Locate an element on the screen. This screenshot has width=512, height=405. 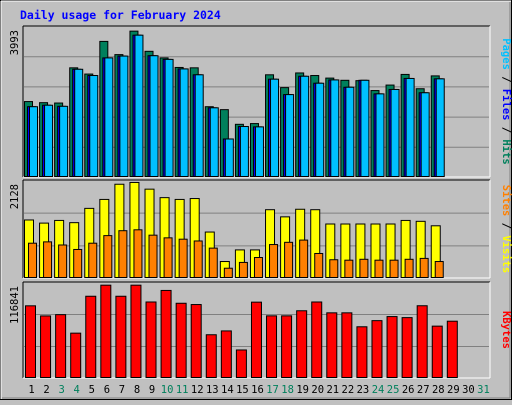
ylabel-panel-1: Pages / Files / Hits is located at coordinates (506, 101).